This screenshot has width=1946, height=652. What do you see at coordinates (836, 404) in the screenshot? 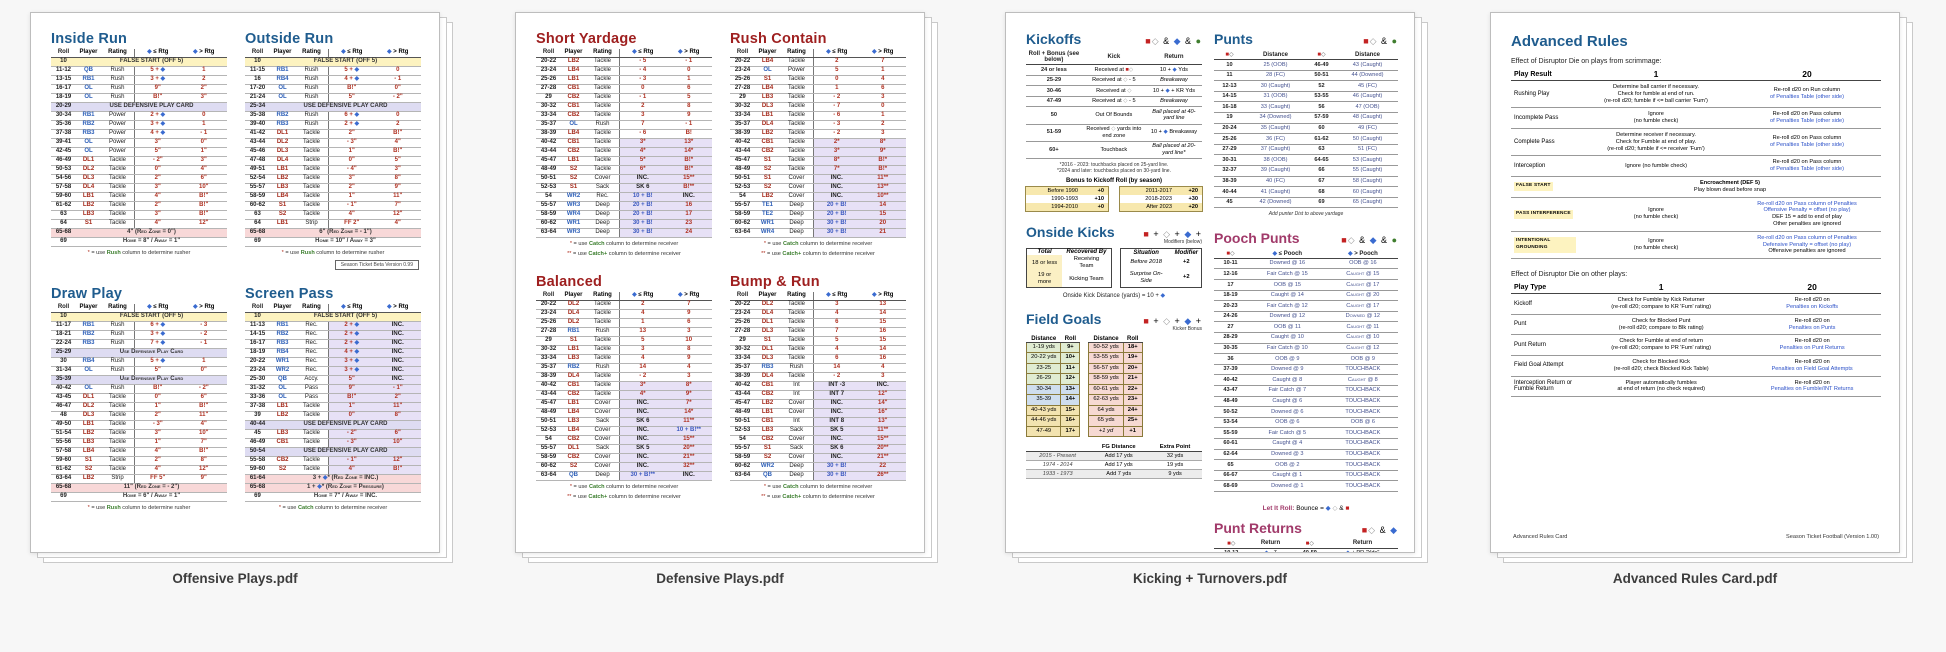
I see `le-rtg-cell: INC.` at bounding box center [836, 404].